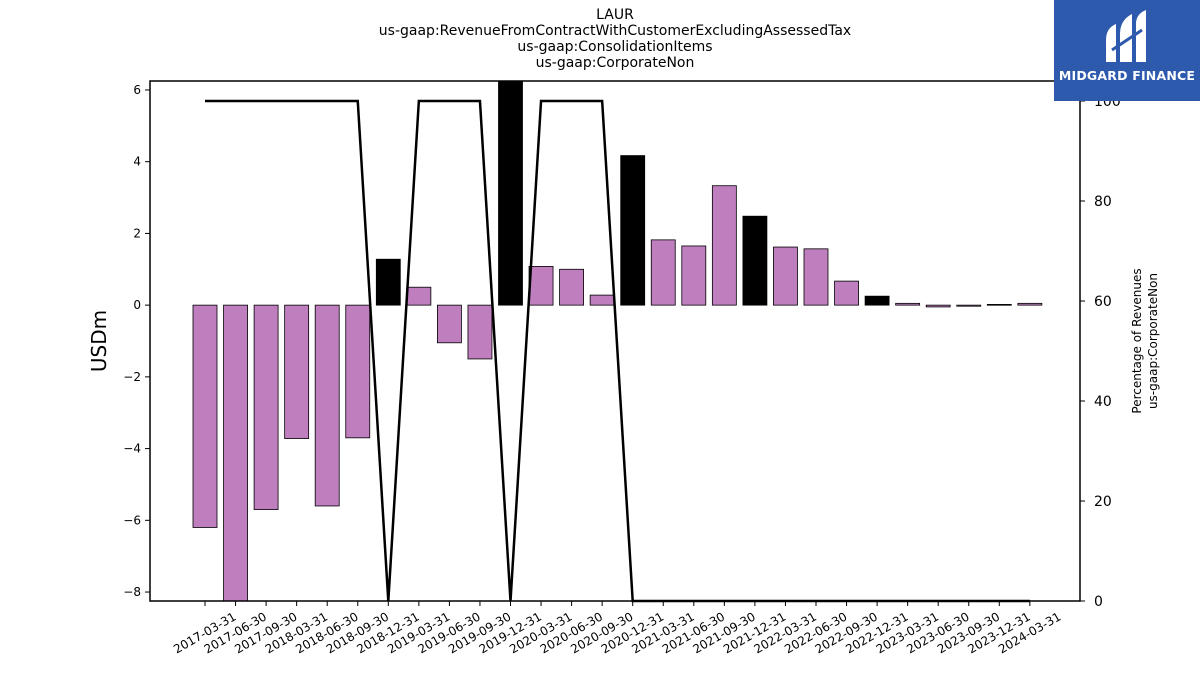  I want to click on y2-tick-label: 0, so click(1098, 602).